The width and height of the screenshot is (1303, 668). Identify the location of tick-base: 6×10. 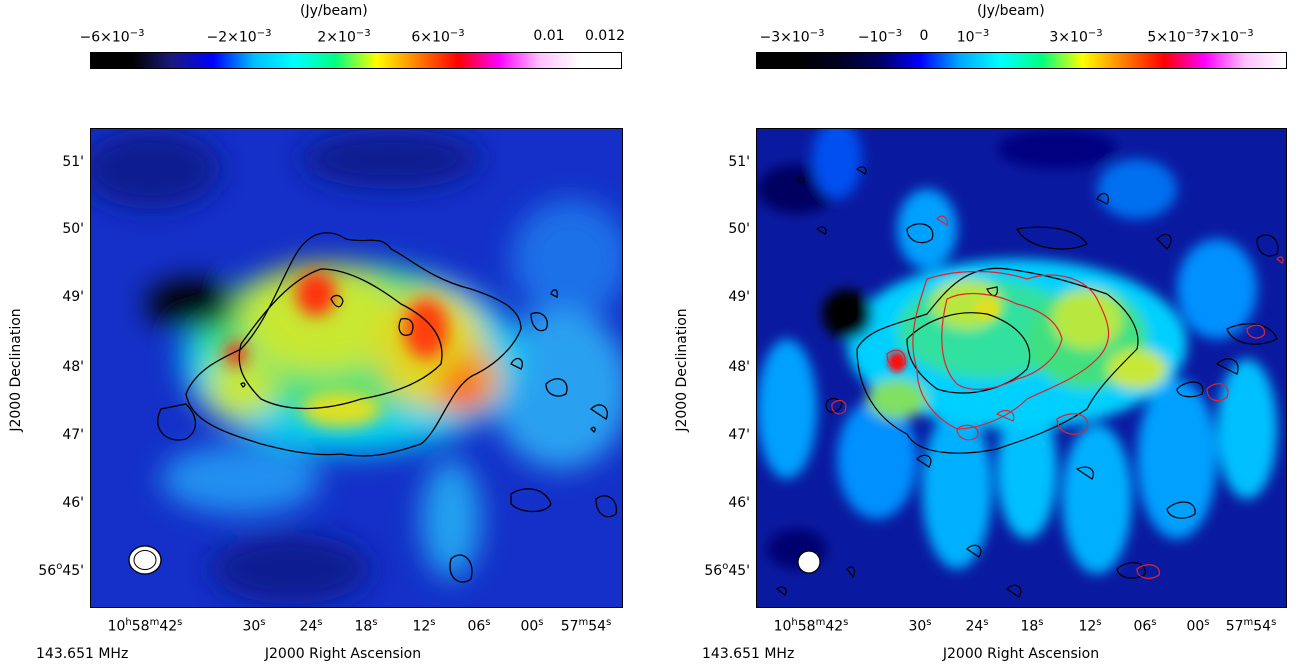
(430, 37).